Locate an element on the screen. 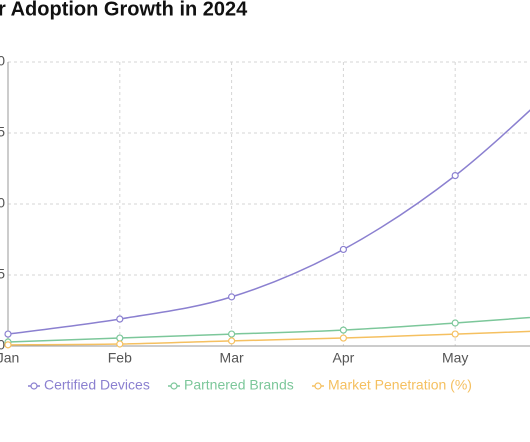 The image size is (530, 442). x-tick-label: May is located at coordinates (455, 358).